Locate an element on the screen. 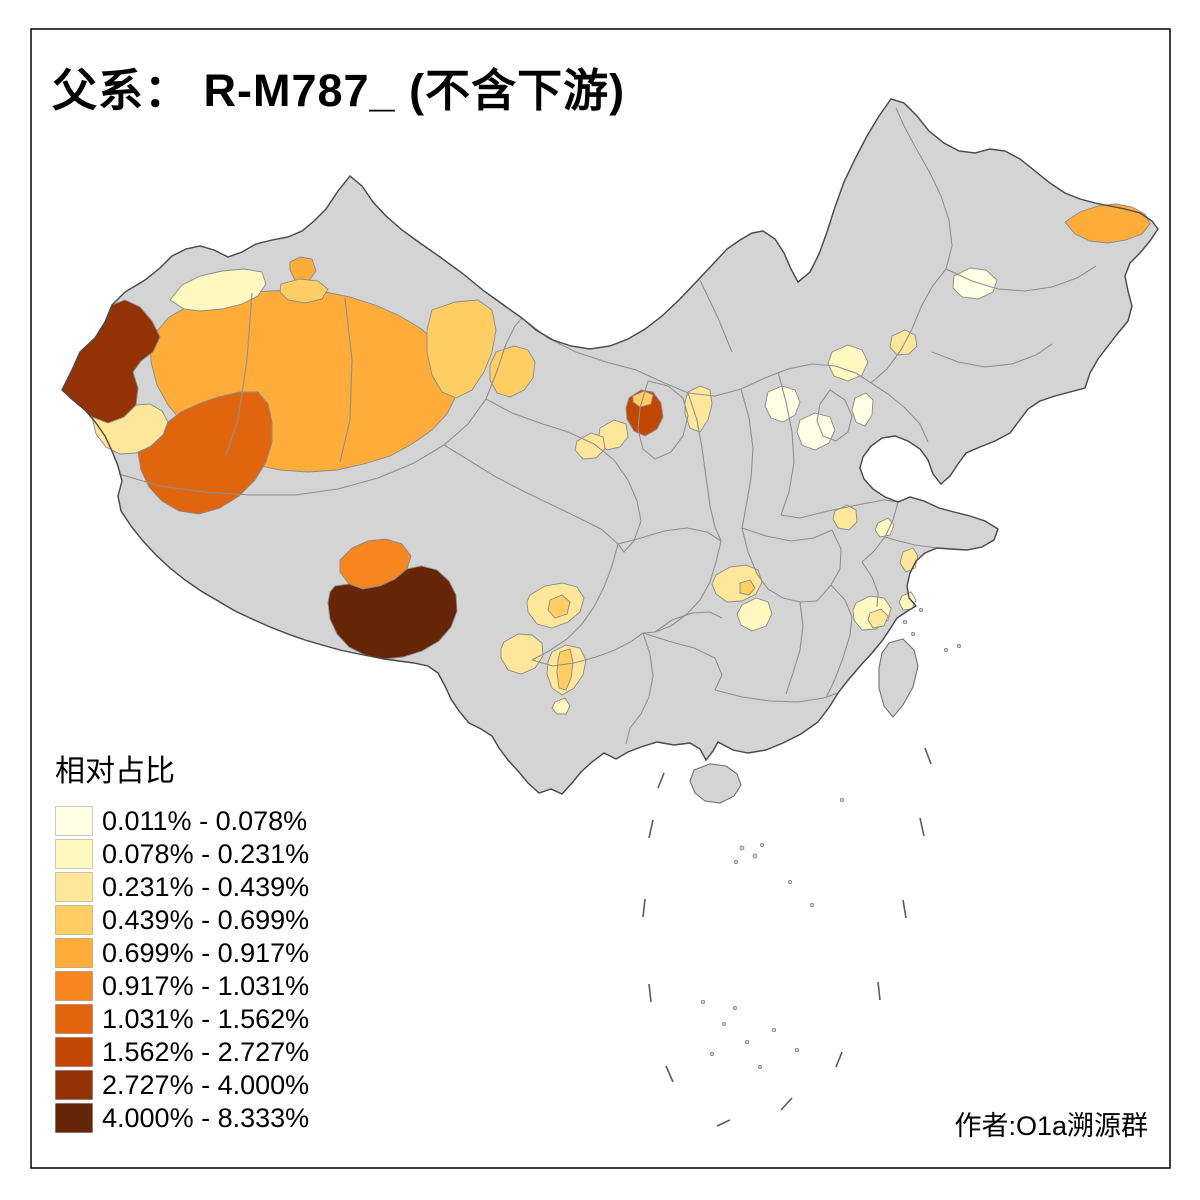 The image size is (1200, 1200). legend-item: 0.231% - 0.439% is located at coordinates (182, 887).